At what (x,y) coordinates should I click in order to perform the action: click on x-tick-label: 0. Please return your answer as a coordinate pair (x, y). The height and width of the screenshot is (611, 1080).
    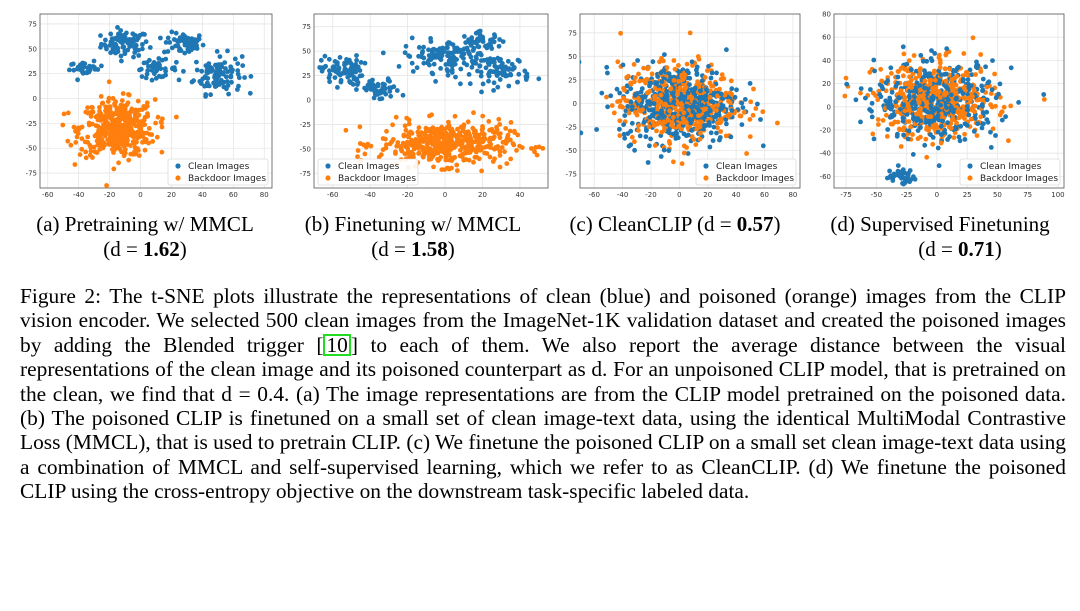
    Looking at the image, I should click on (679, 195).